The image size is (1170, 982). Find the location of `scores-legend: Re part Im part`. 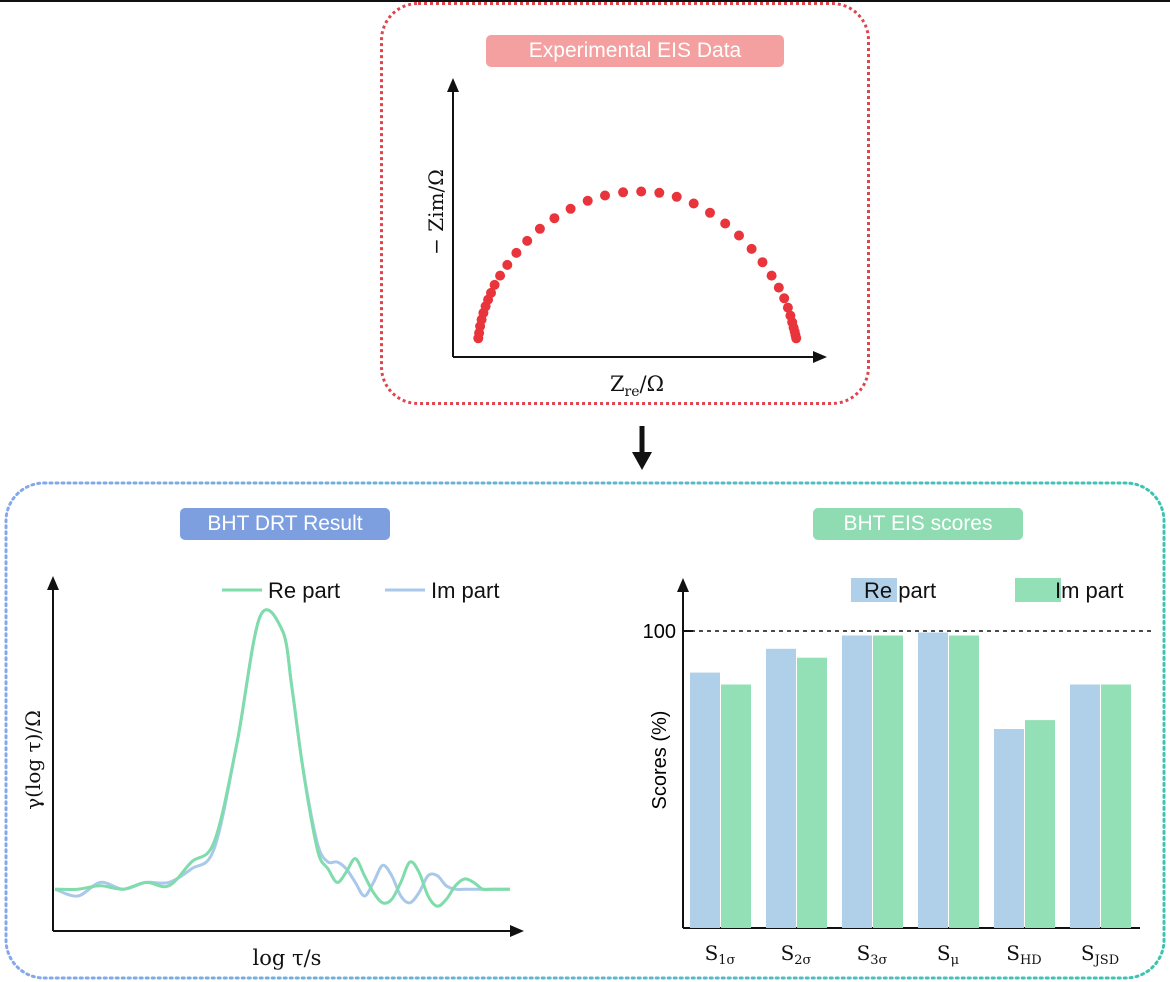

scores-legend: Re part Im part is located at coordinates (987, 590).